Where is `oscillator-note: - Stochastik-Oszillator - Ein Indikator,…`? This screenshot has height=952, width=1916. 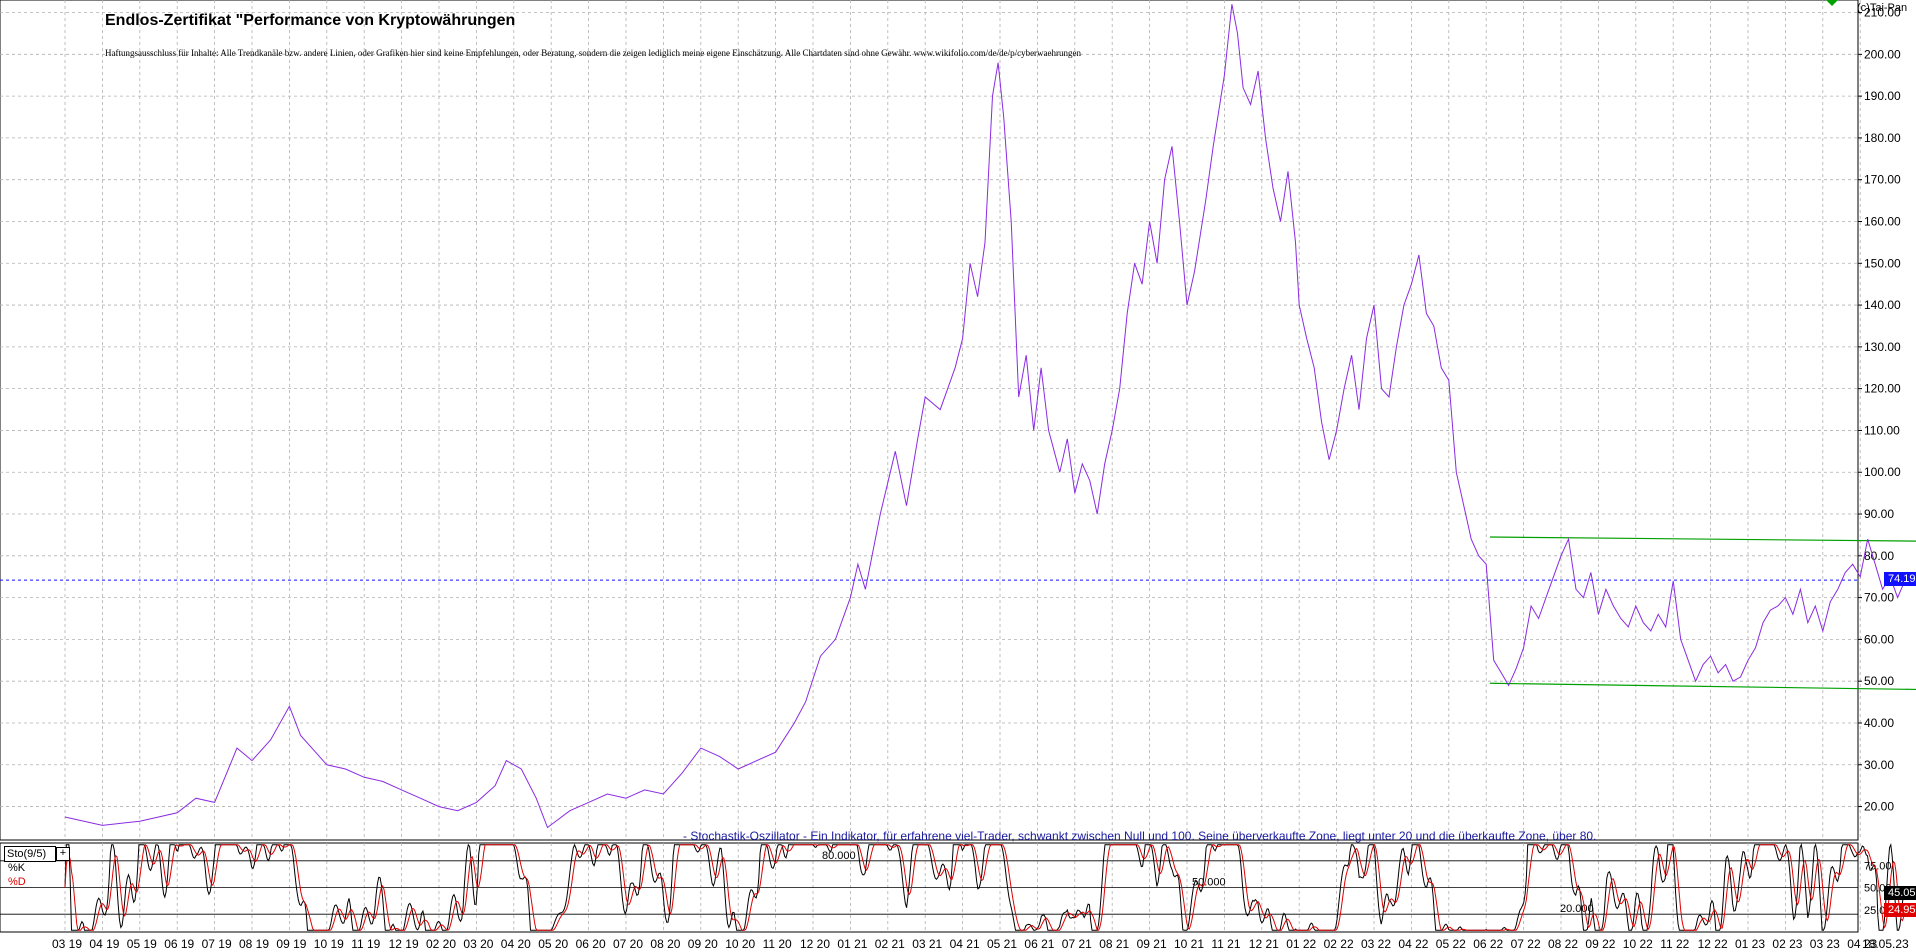
oscillator-note: - Stochastik-Oszillator - Ein Indikator,… is located at coordinates (1140, 836).